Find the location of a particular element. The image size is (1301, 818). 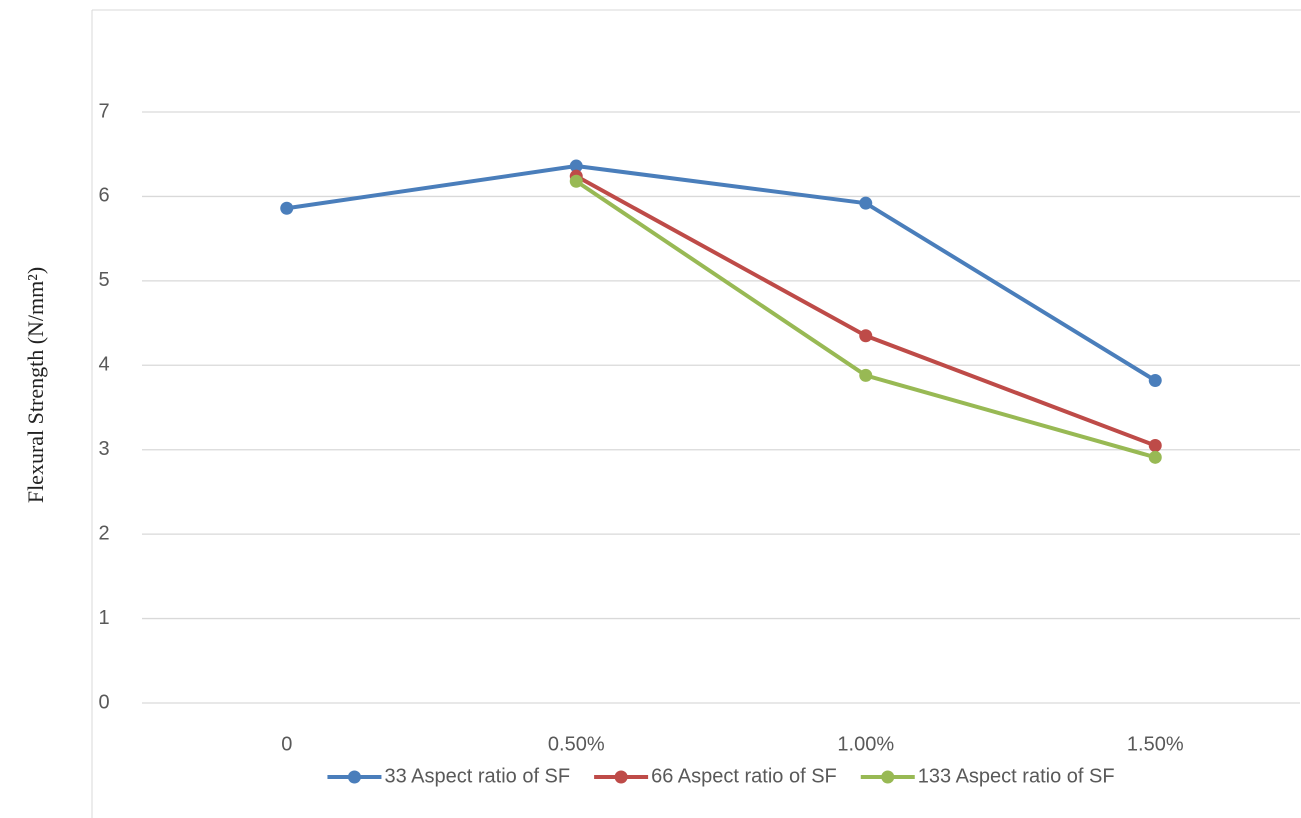

y-tick-label: 0 is located at coordinates (103, 702).